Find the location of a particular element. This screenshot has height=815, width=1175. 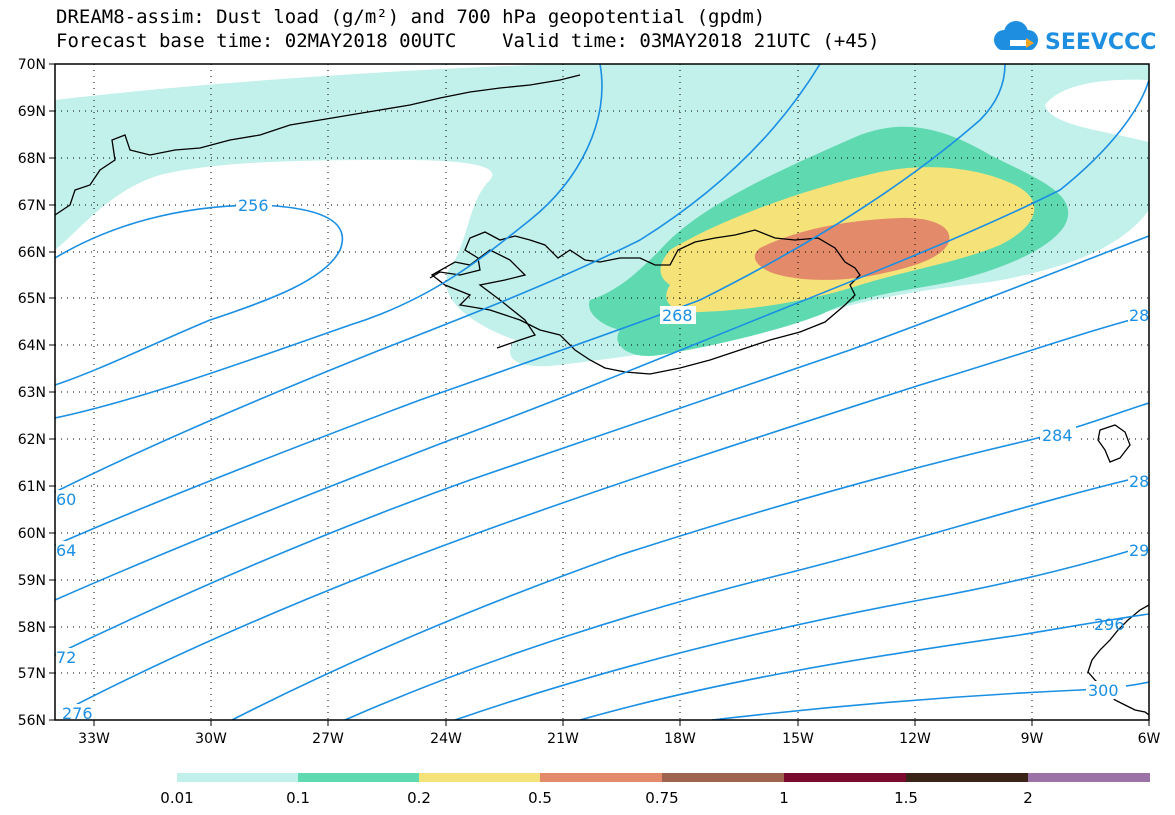

legend-label: 0.1 is located at coordinates (298, 798).